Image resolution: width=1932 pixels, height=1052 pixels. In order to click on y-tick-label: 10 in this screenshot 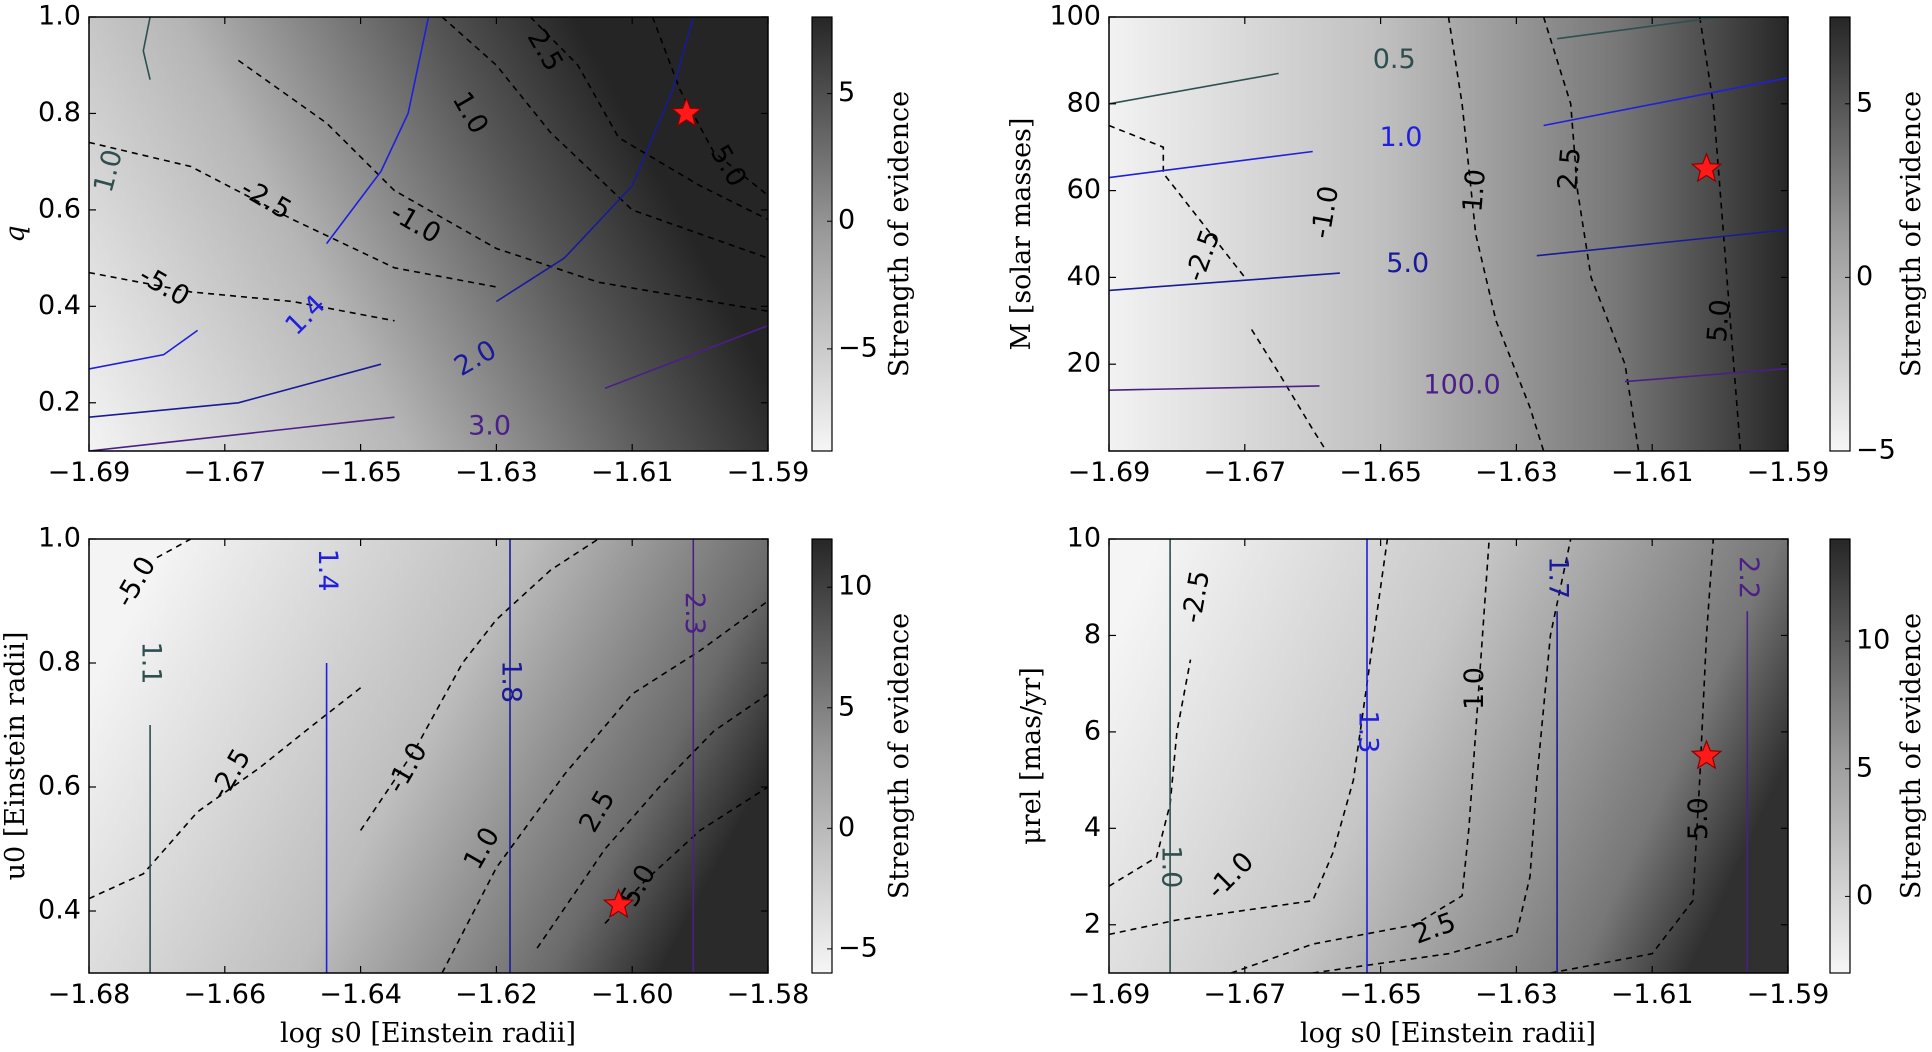, I will do `click(1084, 538)`.